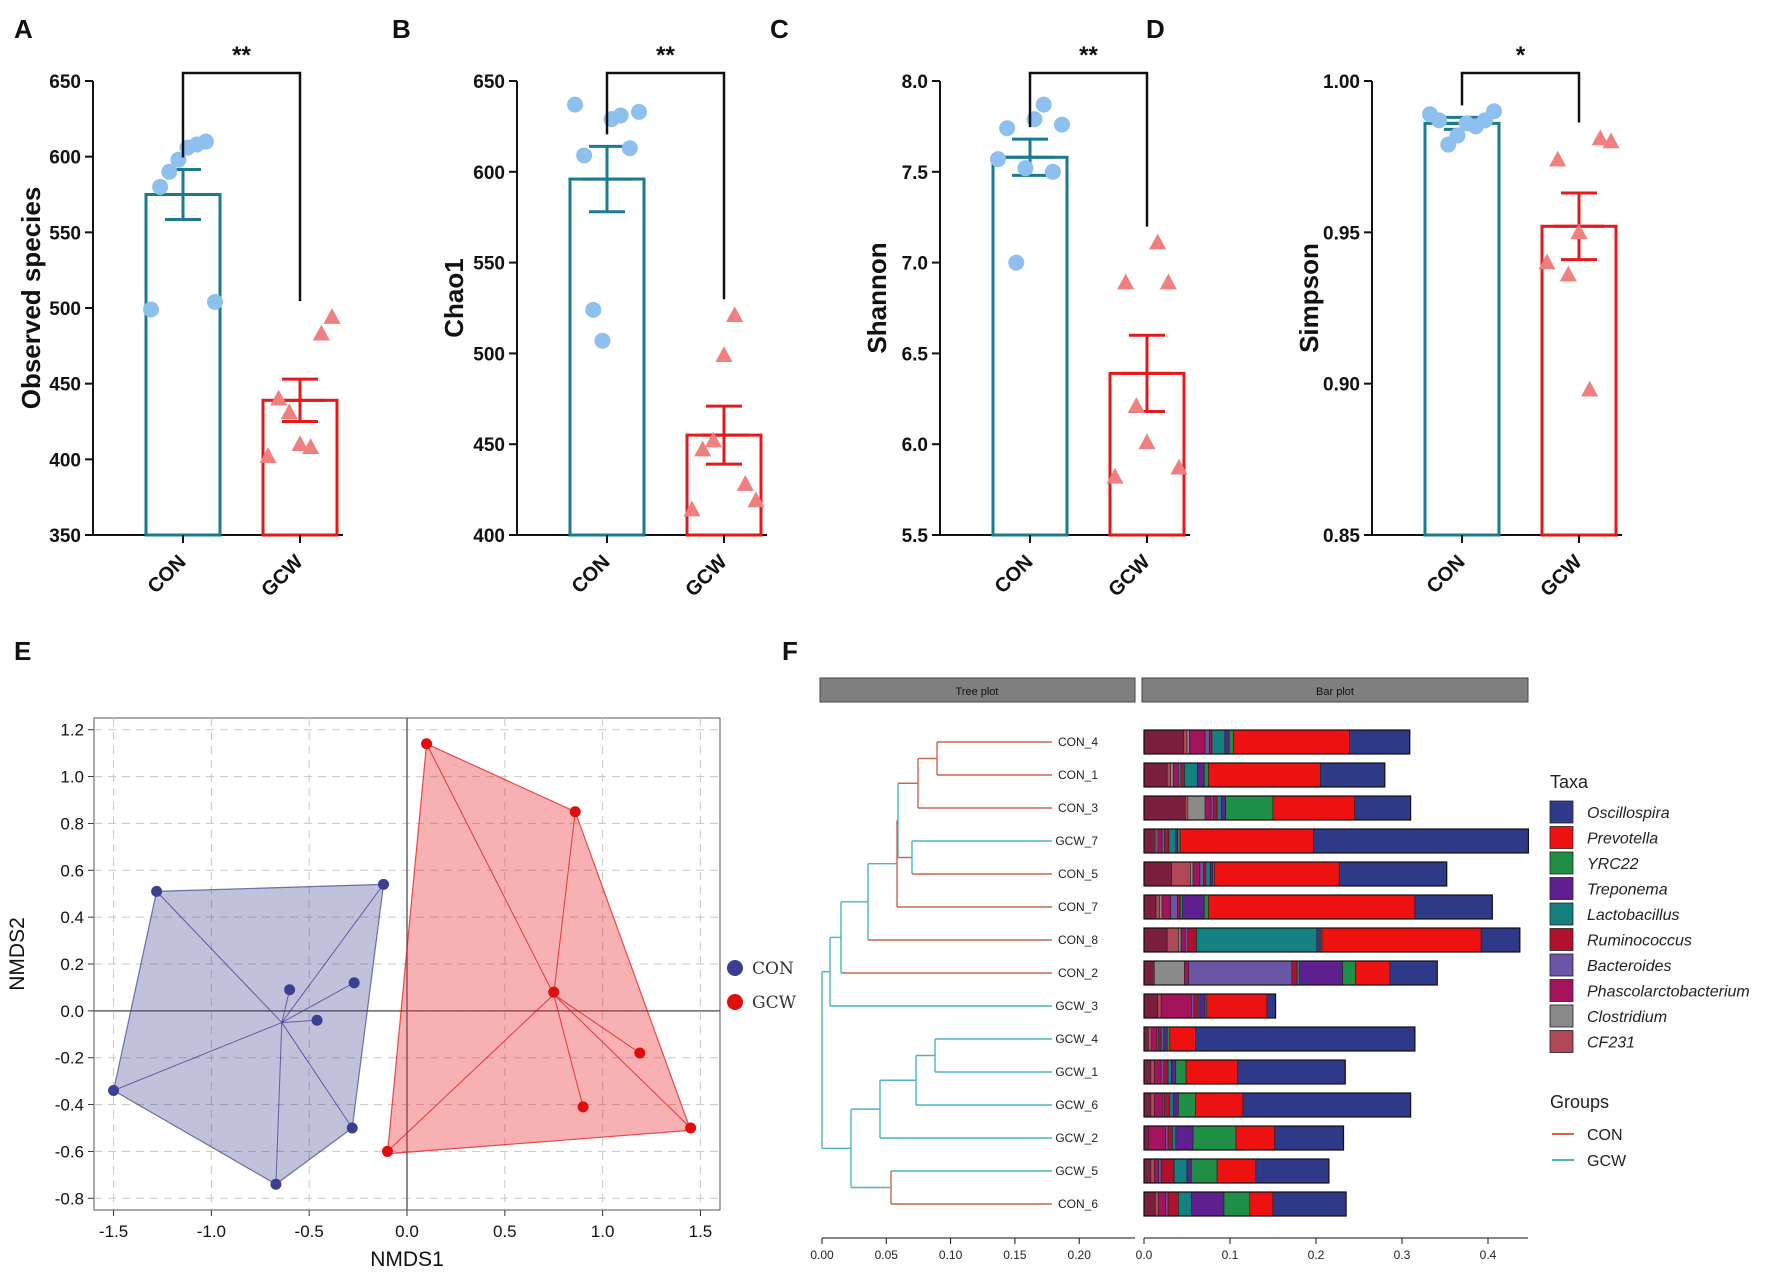  I want to click on x-category-label: GCW, so click(1129, 576).